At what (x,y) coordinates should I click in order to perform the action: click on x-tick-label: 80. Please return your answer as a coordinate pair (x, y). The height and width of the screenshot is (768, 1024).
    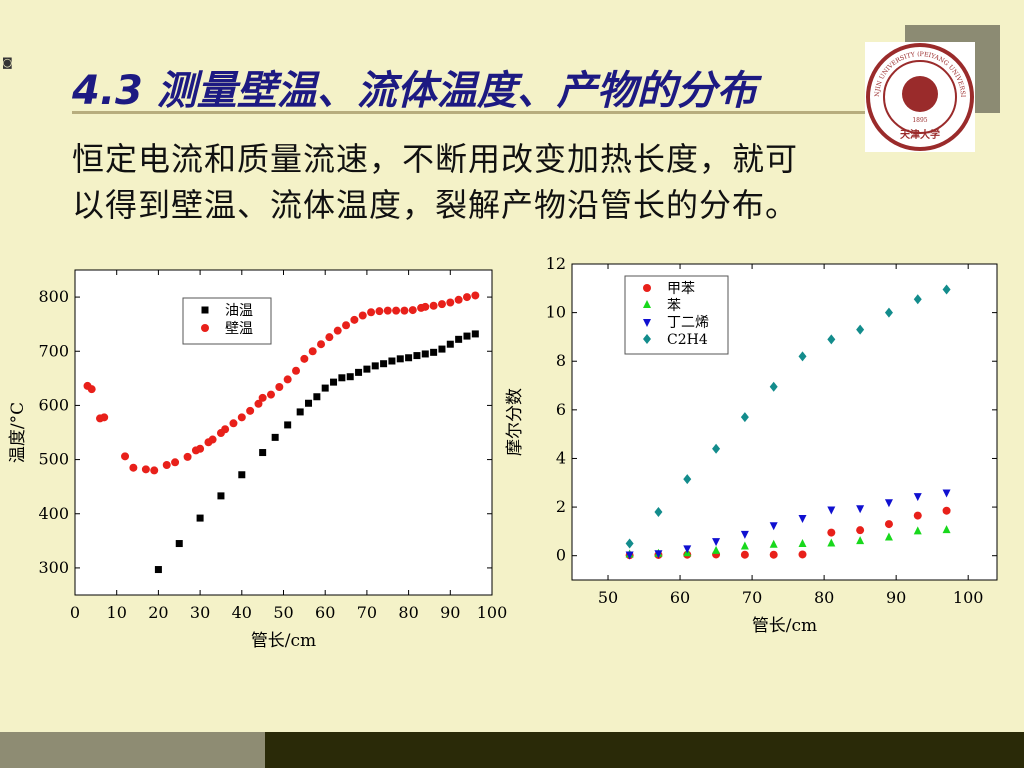
    Looking at the image, I should click on (408, 612).